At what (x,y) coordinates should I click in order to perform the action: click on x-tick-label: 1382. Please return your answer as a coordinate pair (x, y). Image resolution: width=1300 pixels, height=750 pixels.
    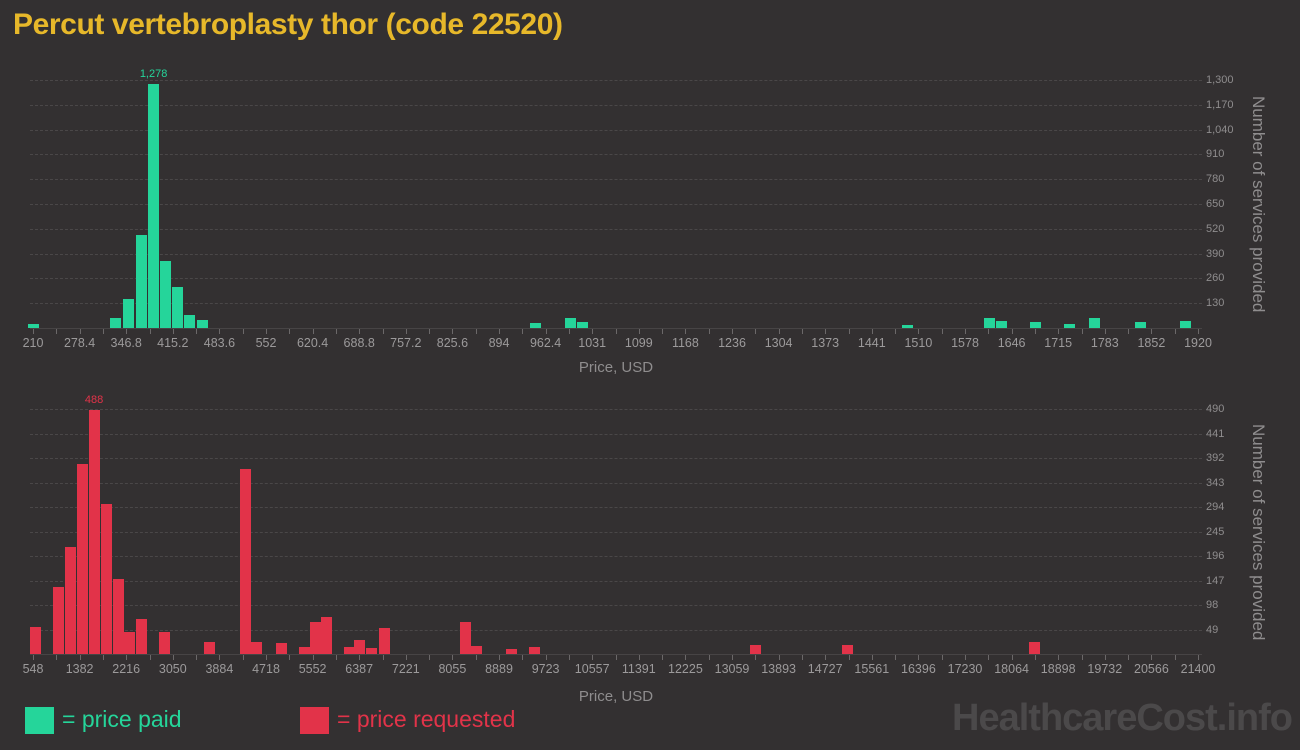
    Looking at the image, I should click on (79, 669).